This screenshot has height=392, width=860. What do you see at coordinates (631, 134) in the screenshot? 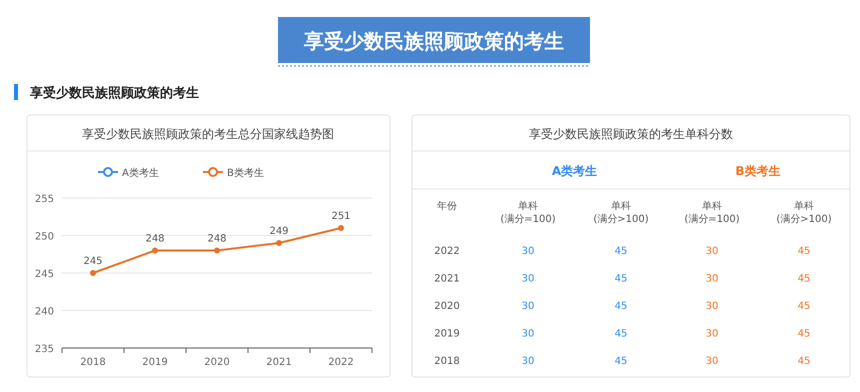
I see `chart-title: 享受少数民族照顾政策的考生单科分数` at bounding box center [631, 134].